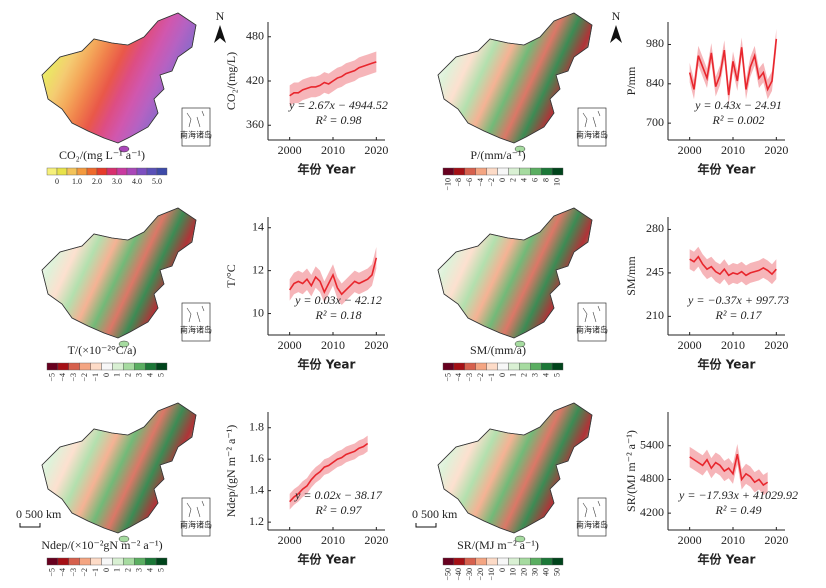 This screenshot has width=826, height=588. Describe the element at coordinates (535, 572) in the screenshot. I see `colorbar-tick-label: 30` at that location.